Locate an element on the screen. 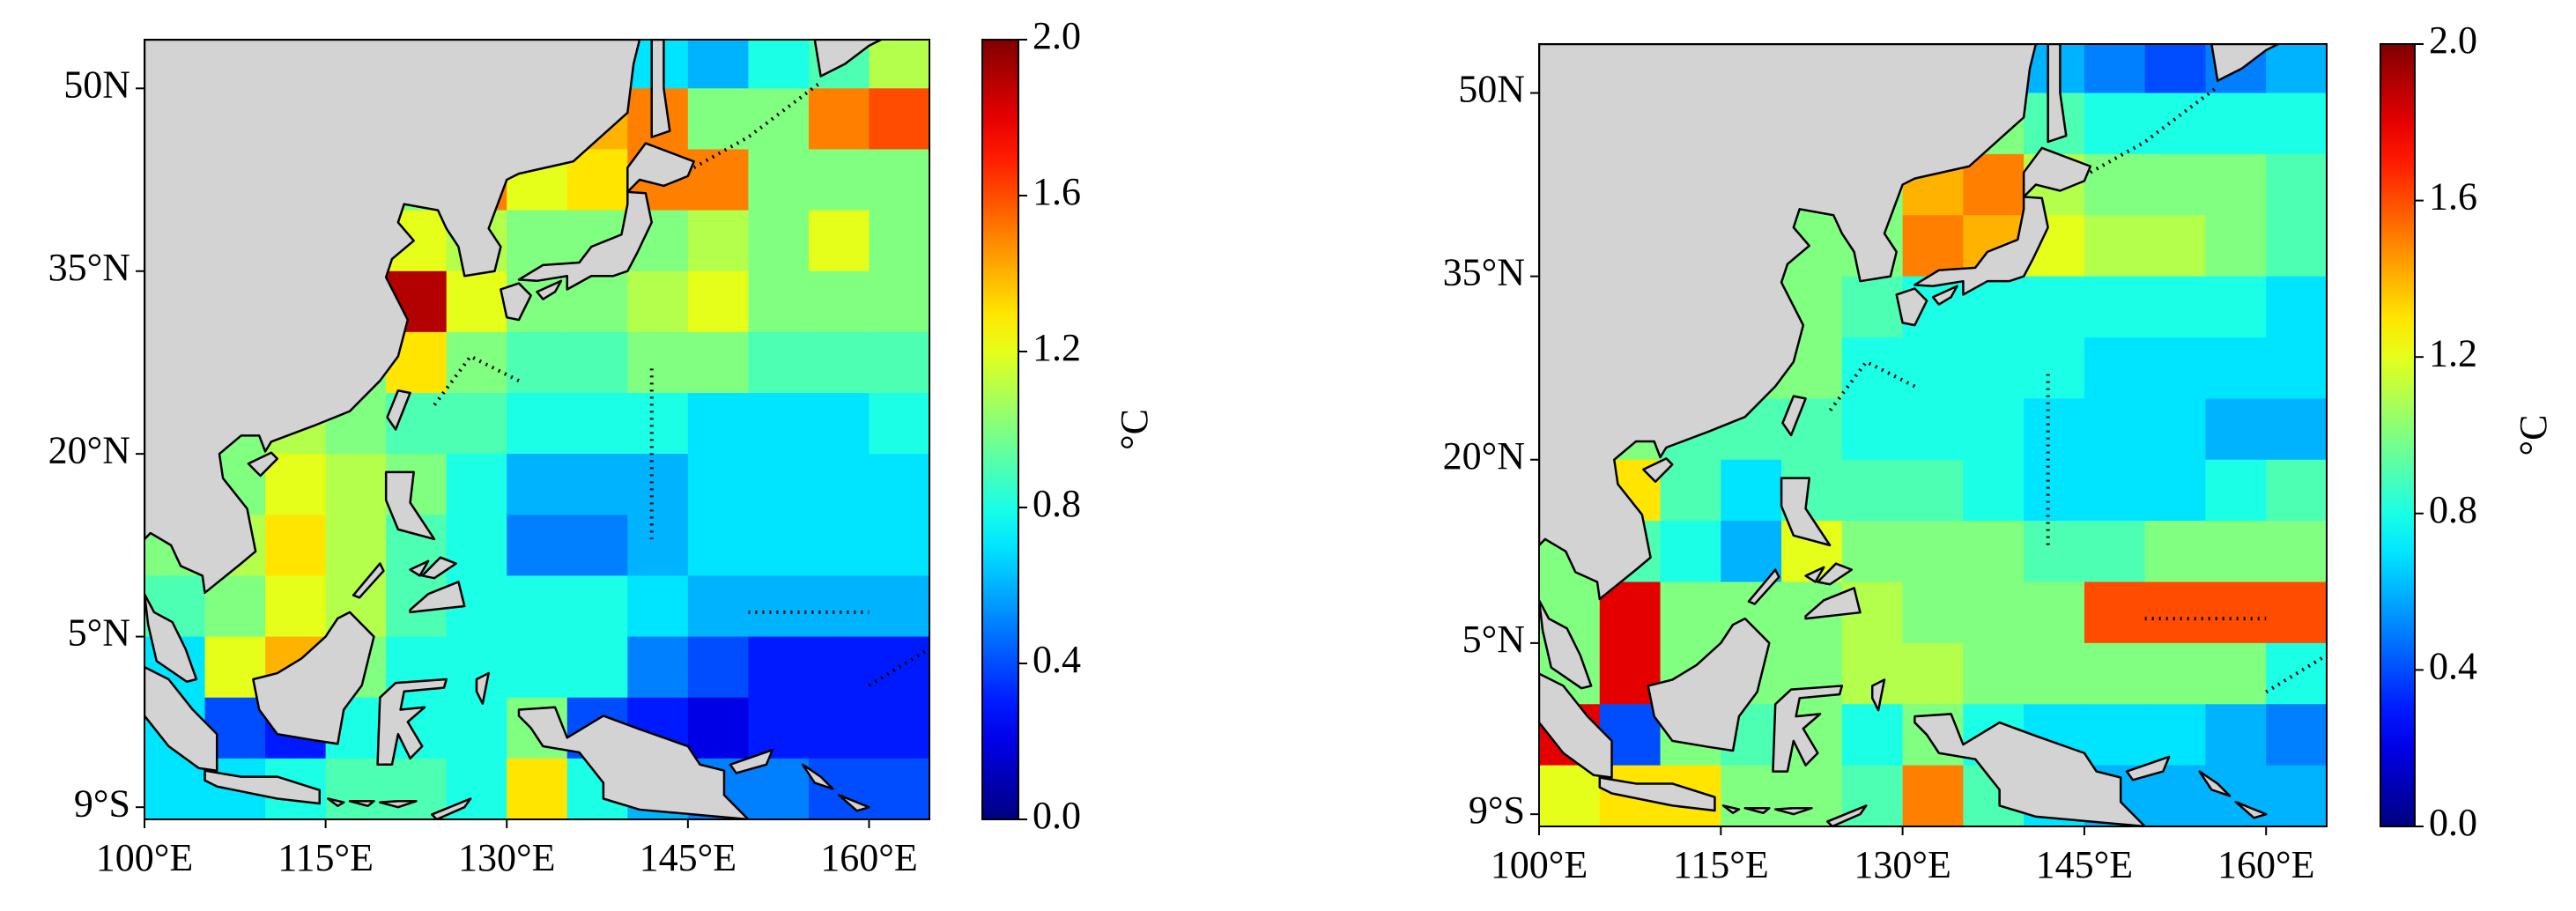  y-tick-label: 20°N is located at coordinates (89, 449).